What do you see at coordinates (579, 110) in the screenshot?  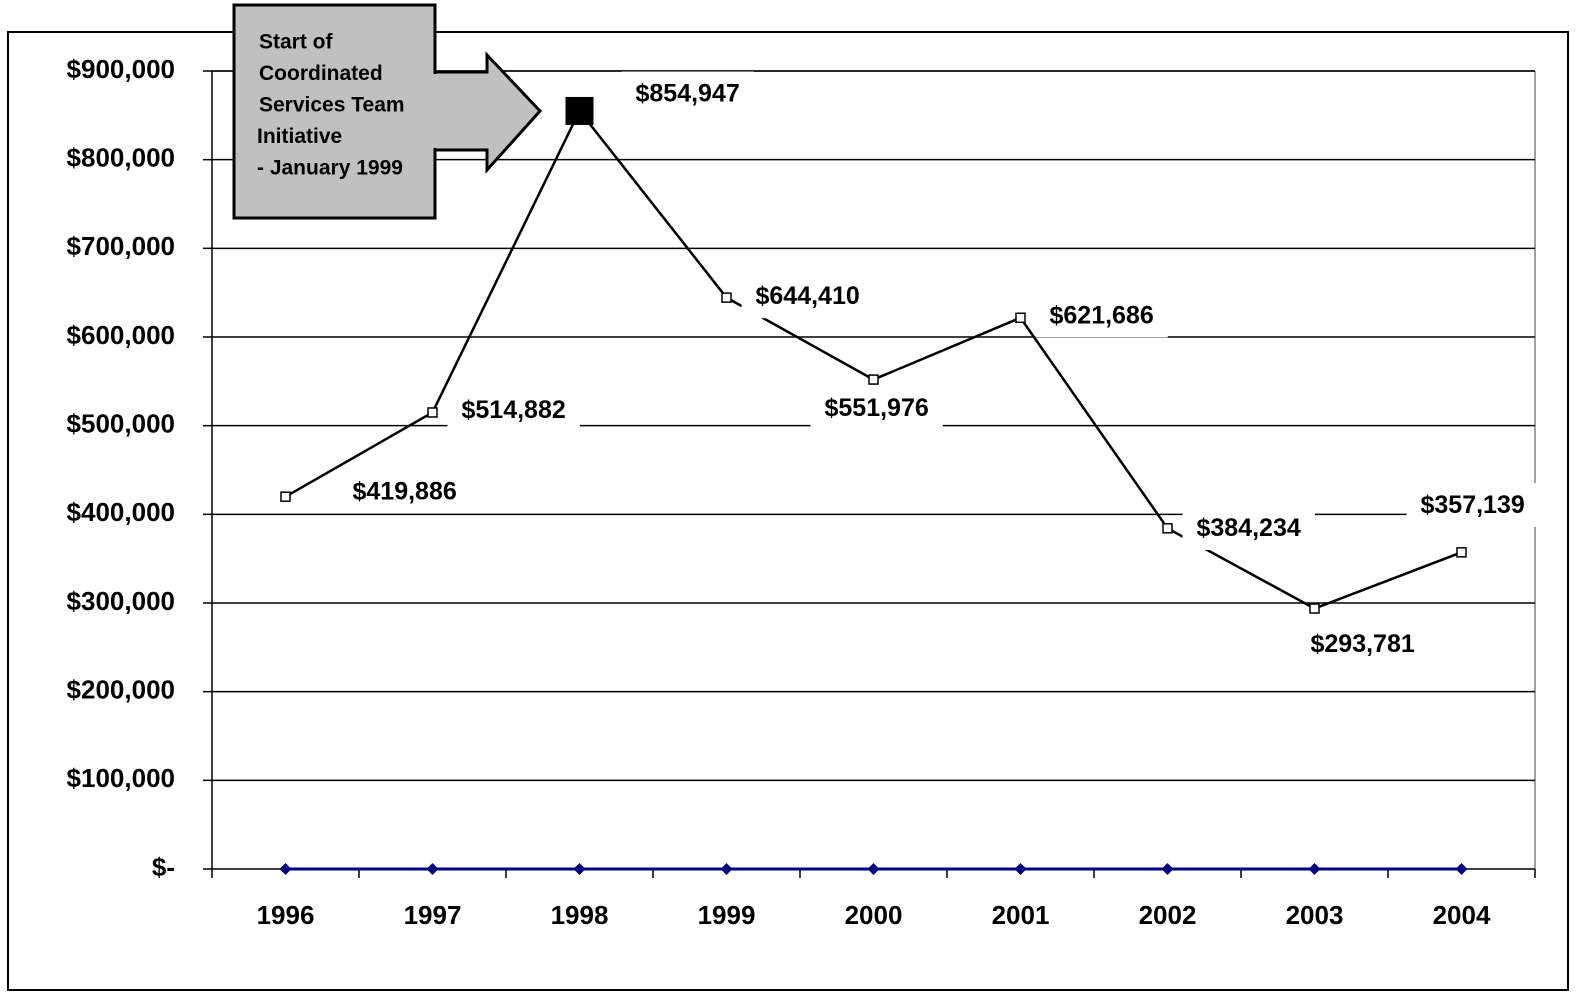 I see `marker-highlight` at bounding box center [579, 110].